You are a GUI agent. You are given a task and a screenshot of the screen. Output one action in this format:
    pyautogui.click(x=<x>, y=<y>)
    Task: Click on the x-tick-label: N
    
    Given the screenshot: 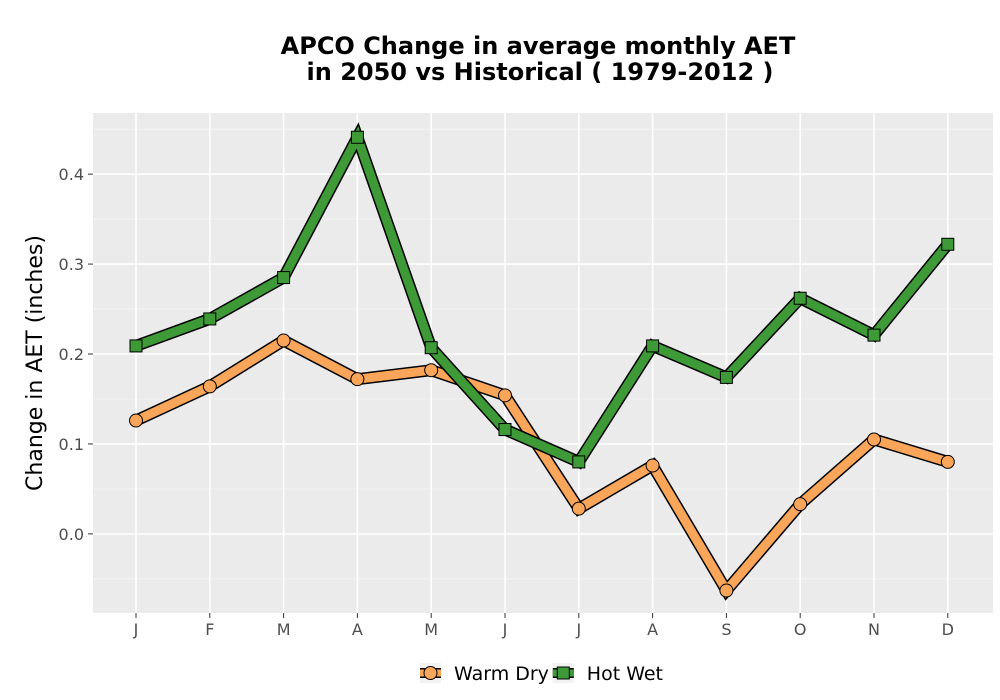 What is the action you would take?
    pyautogui.click(x=874, y=629)
    